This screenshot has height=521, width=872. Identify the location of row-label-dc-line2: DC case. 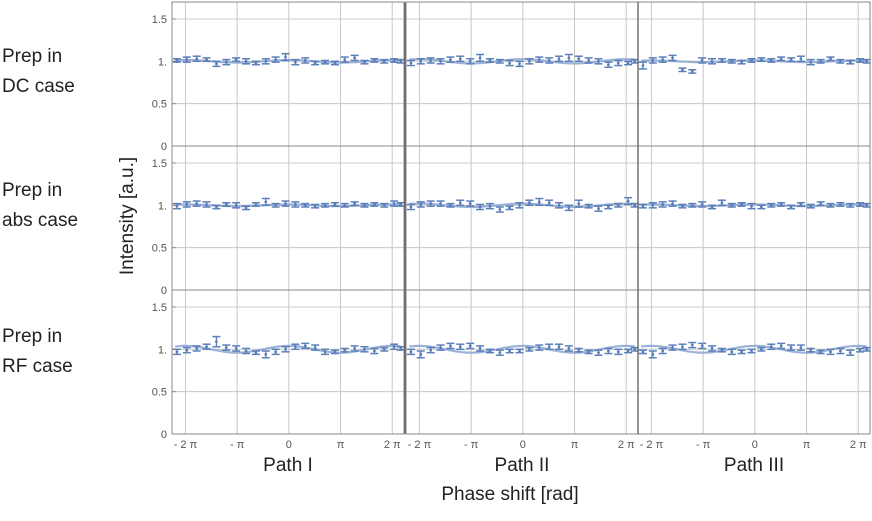
(38, 86).